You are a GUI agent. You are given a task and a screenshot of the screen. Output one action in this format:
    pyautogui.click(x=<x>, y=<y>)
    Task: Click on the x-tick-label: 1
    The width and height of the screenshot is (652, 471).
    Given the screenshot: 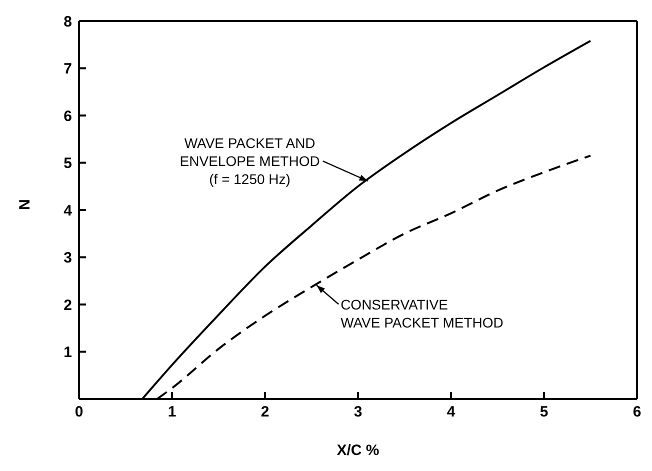 What is the action you would take?
    pyautogui.click(x=172, y=412)
    